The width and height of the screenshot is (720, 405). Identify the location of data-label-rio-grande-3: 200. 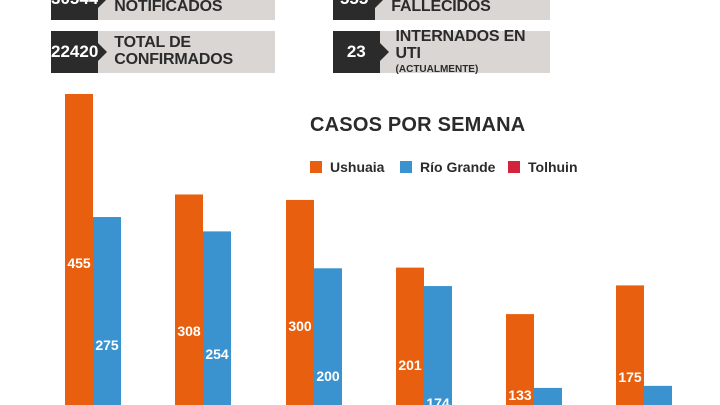
(328, 376).